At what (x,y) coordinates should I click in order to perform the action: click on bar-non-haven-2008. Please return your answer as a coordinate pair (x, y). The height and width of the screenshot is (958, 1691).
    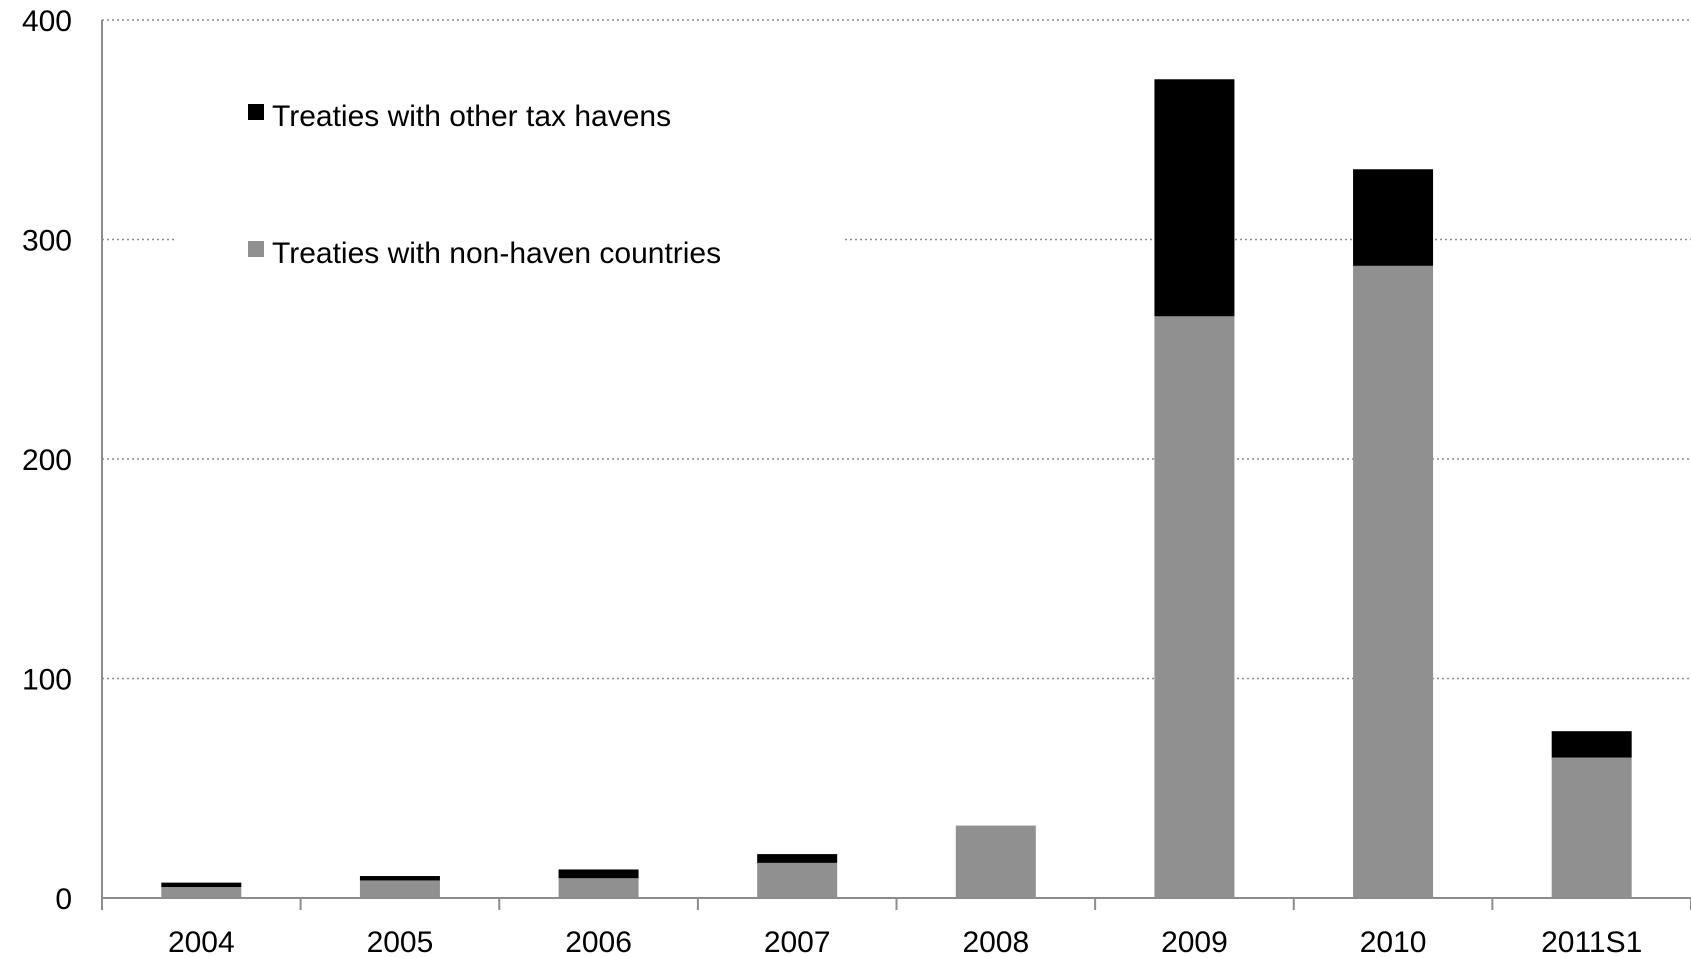
    Looking at the image, I should click on (995, 861).